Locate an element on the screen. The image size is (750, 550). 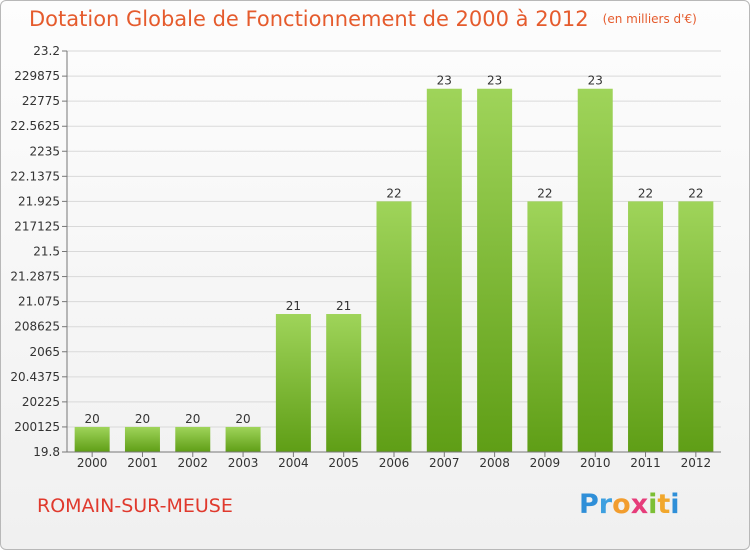
x-tick-label: 2011 is located at coordinates (645, 463).